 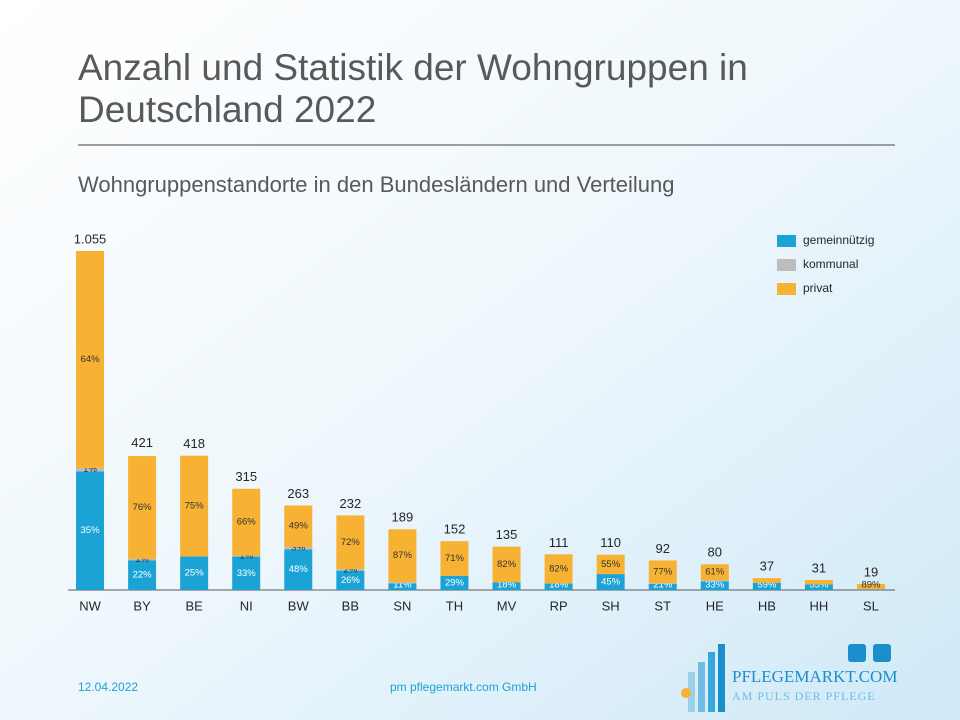 I want to click on total-label: 19, so click(x=871, y=571).